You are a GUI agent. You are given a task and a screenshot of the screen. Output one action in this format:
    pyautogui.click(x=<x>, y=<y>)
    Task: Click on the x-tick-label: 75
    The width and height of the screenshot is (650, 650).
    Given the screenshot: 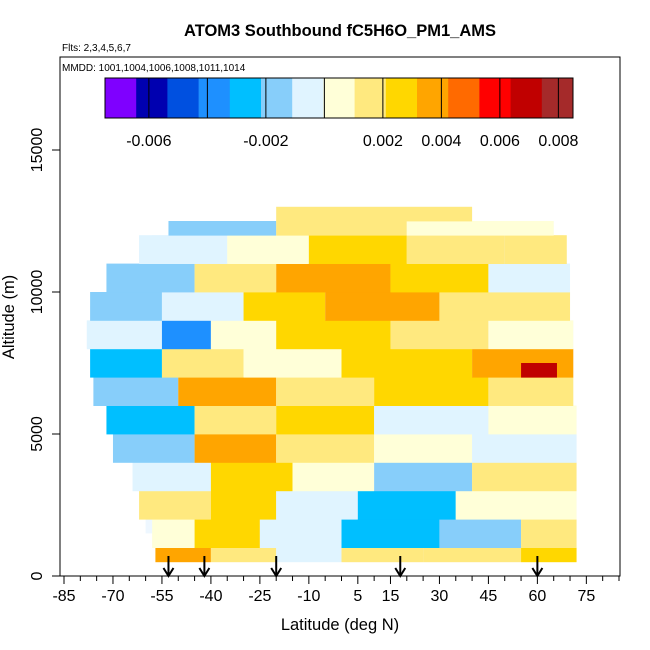 What is the action you would take?
    pyautogui.click(x=586, y=596)
    